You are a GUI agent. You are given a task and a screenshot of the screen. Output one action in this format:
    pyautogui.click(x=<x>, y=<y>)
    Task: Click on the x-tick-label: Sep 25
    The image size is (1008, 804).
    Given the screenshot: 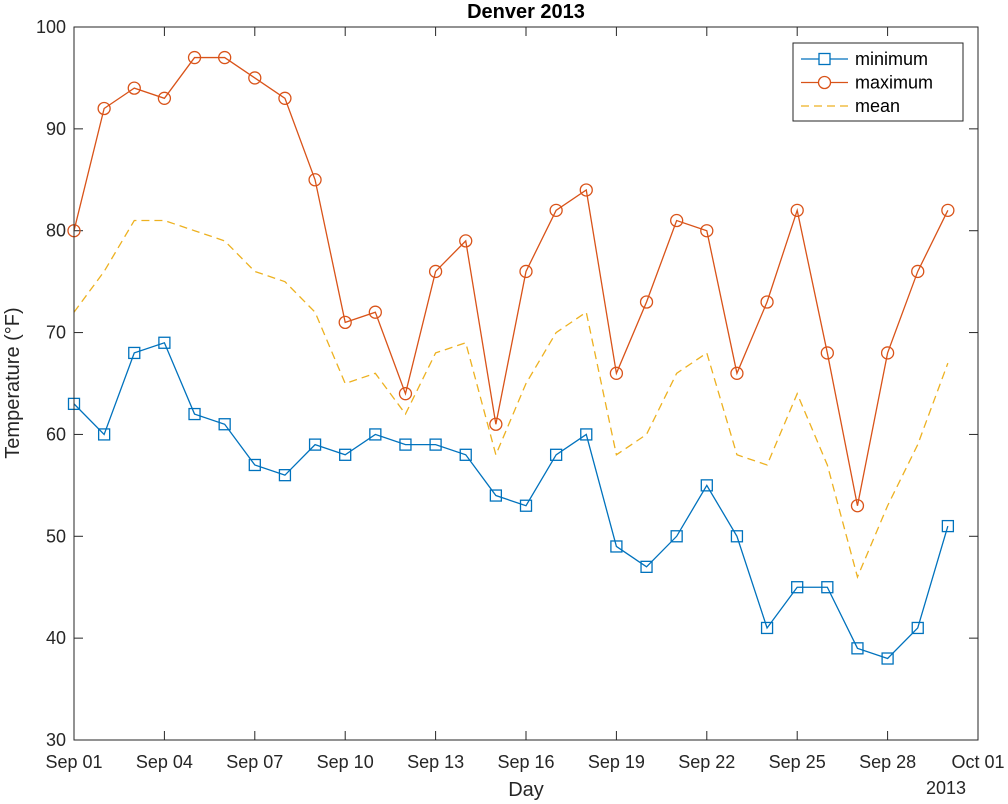 What is the action you would take?
    pyautogui.click(x=797, y=762)
    